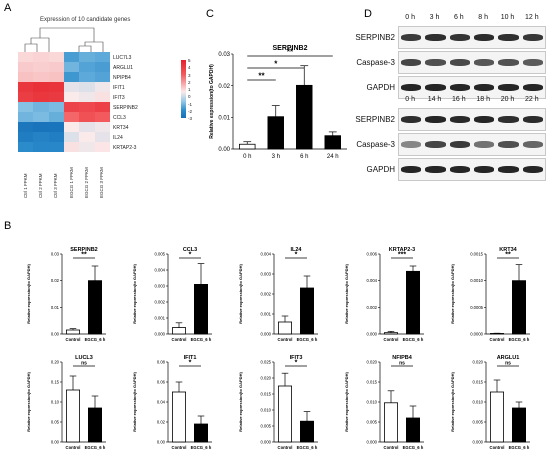 This screenshot has height=459, width=550. I want to click on y-tick-label: 0.00, so click(161, 441).